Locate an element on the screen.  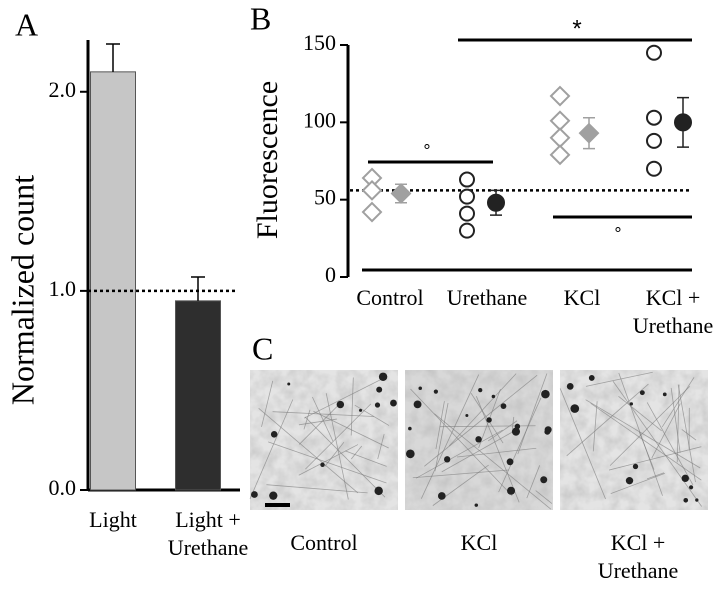
scale-bar is located at coordinates (277, 505).